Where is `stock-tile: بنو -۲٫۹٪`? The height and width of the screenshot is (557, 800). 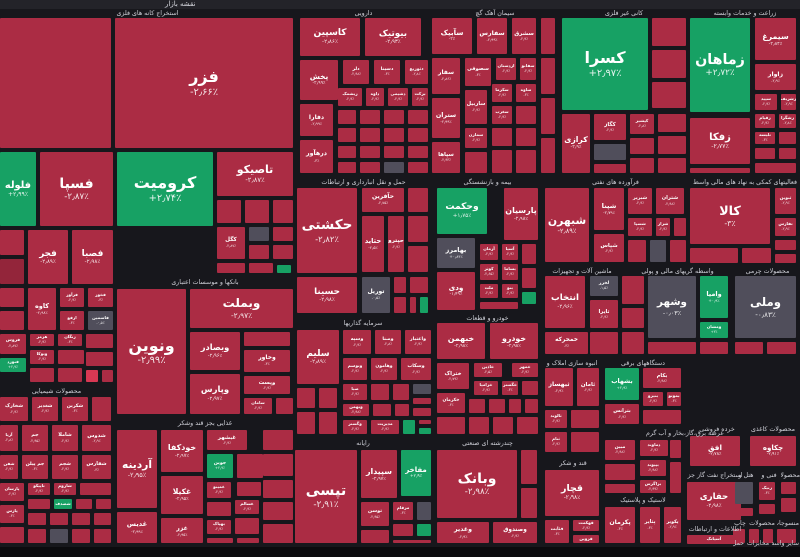 stock-tile: بنو -۲٫۹٪ is located at coordinates (510, 291).